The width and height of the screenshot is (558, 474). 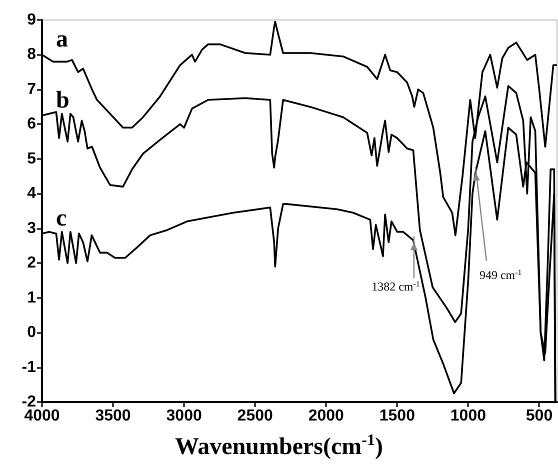 I want to click on y-tick-label: 2, so click(x=31, y=263).